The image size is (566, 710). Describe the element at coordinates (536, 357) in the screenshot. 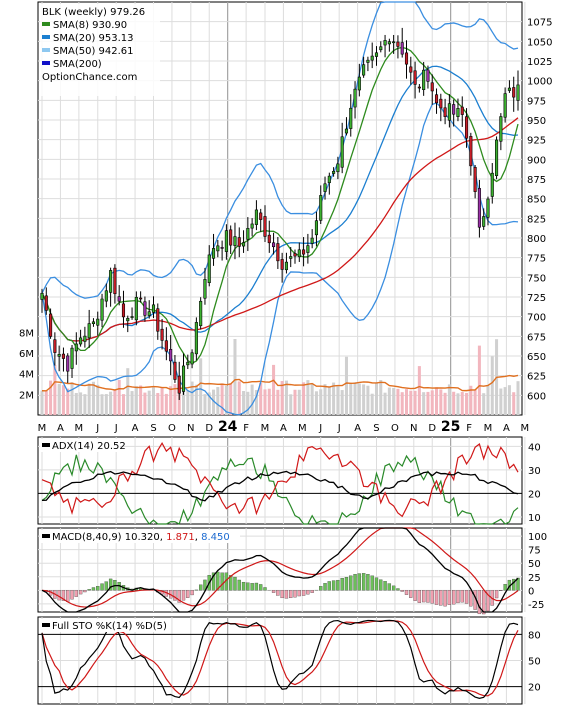

I see `price-tick-label: 650` at that location.